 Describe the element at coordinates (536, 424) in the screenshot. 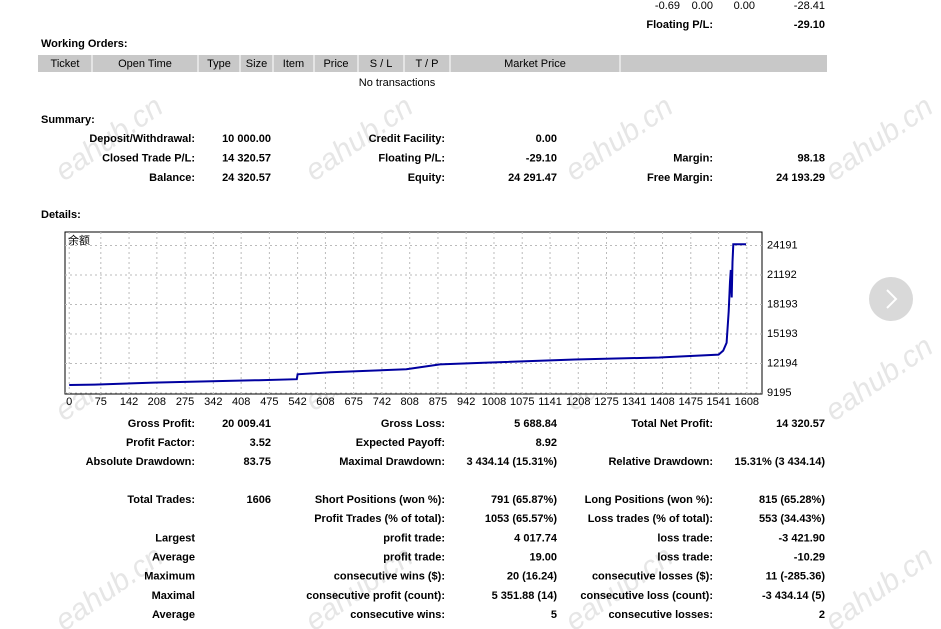

I see `stat-value: 5 688.84` at that location.